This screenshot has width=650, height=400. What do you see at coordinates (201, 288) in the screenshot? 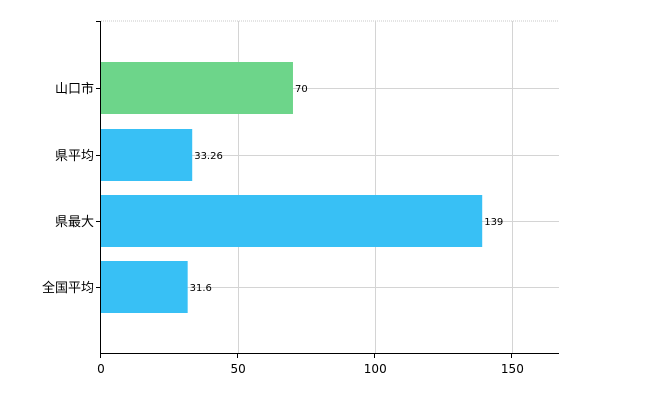
I see `data-label: 31.6` at bounding box center [201, 288].